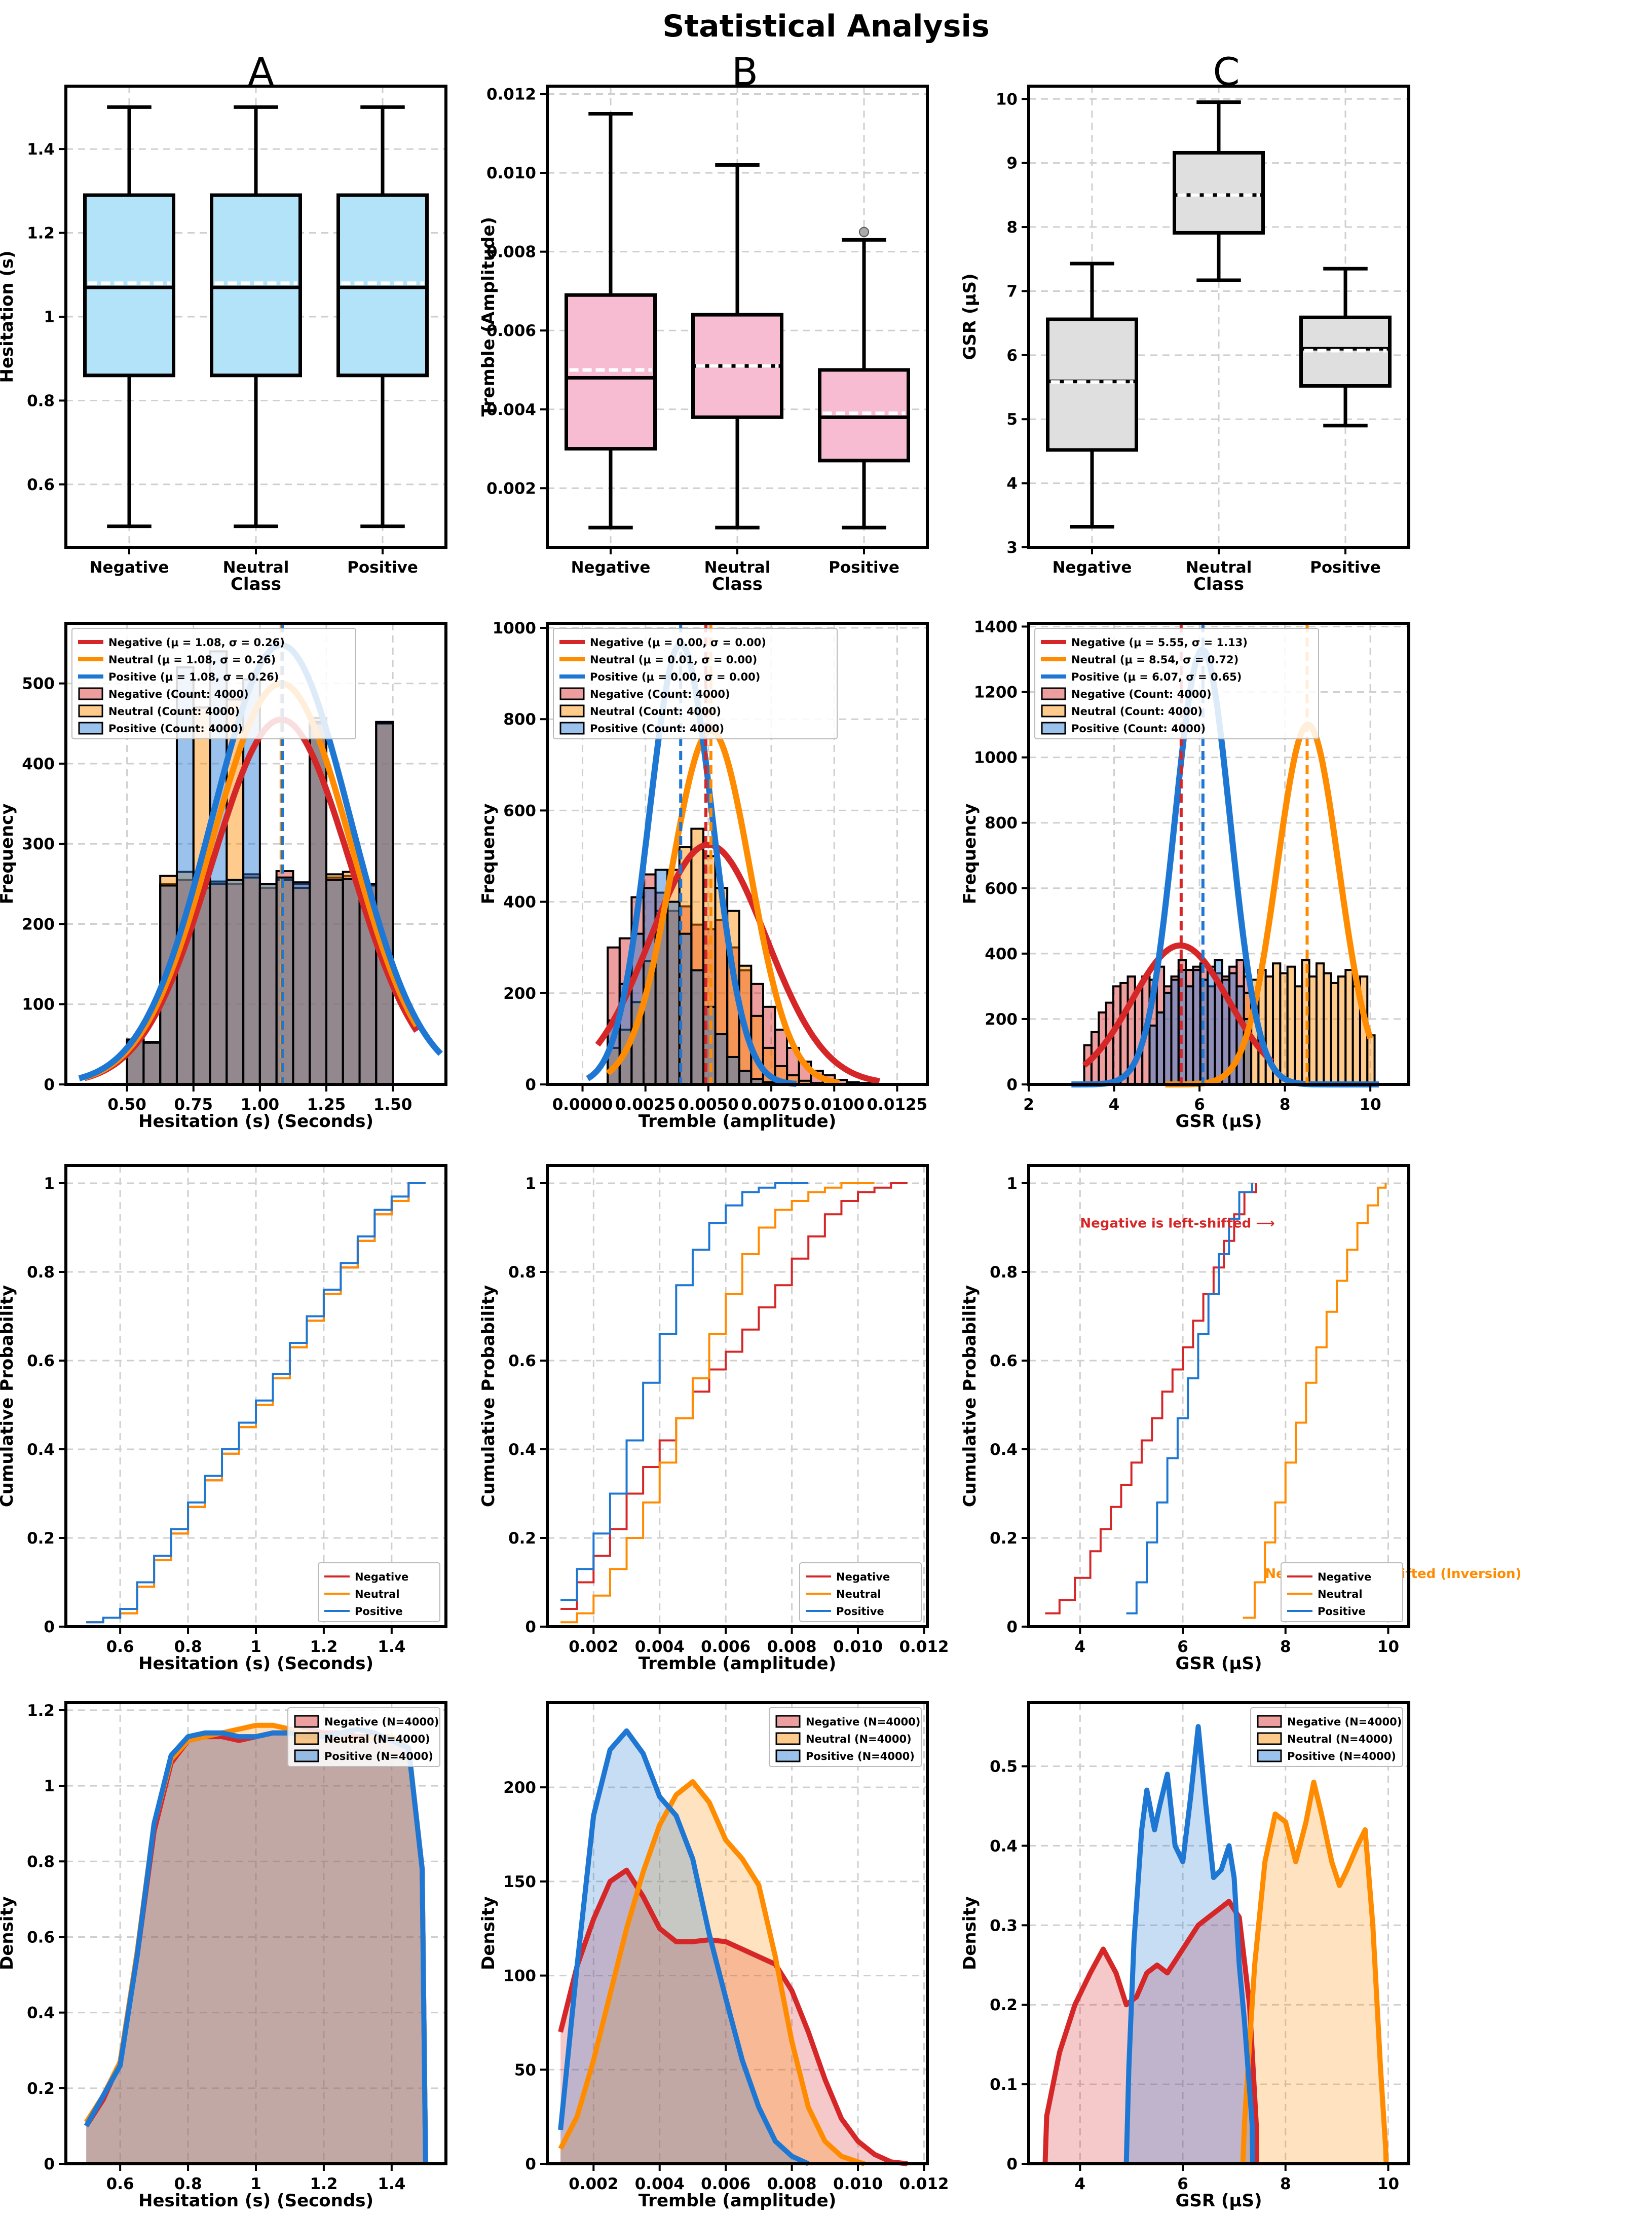 The height and width of the screenshot is (2218, 1652). I want to click on x-tick-label: 0.0125, so click(897, 1105).